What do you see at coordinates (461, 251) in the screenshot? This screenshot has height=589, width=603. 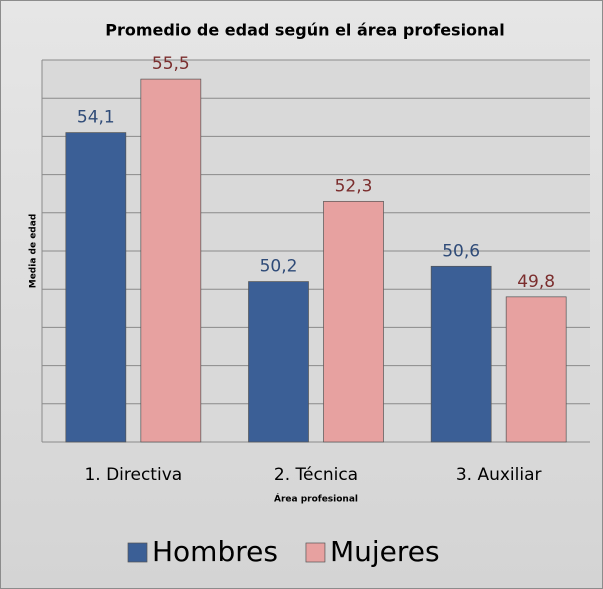 I see `data-label: 50,6` at bounding box center [461, 251].